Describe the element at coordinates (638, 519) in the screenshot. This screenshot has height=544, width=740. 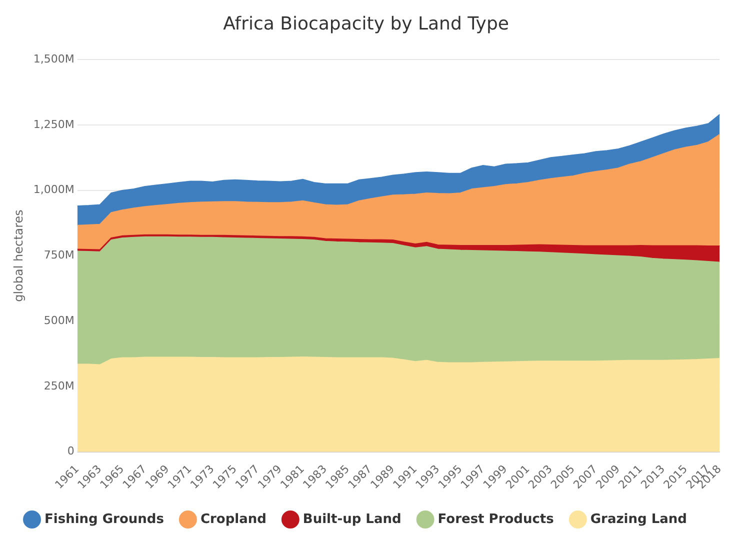
I see `legend-label: Grazing Land` at that location.